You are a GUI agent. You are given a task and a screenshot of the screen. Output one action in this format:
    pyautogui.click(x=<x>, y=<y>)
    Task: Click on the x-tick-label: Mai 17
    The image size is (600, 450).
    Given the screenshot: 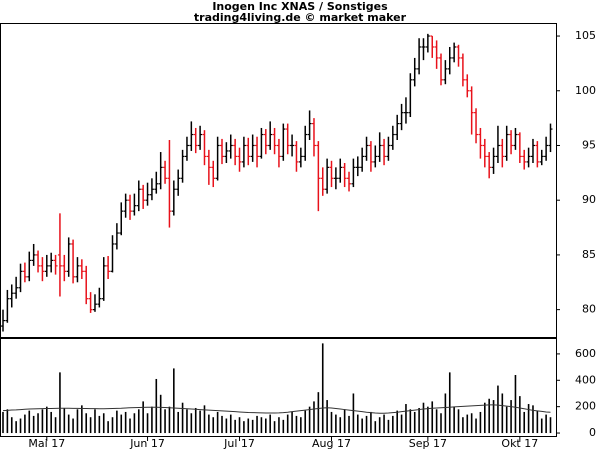 What is the action you would take?
    pyautogui.click(x=46, y=443)
    